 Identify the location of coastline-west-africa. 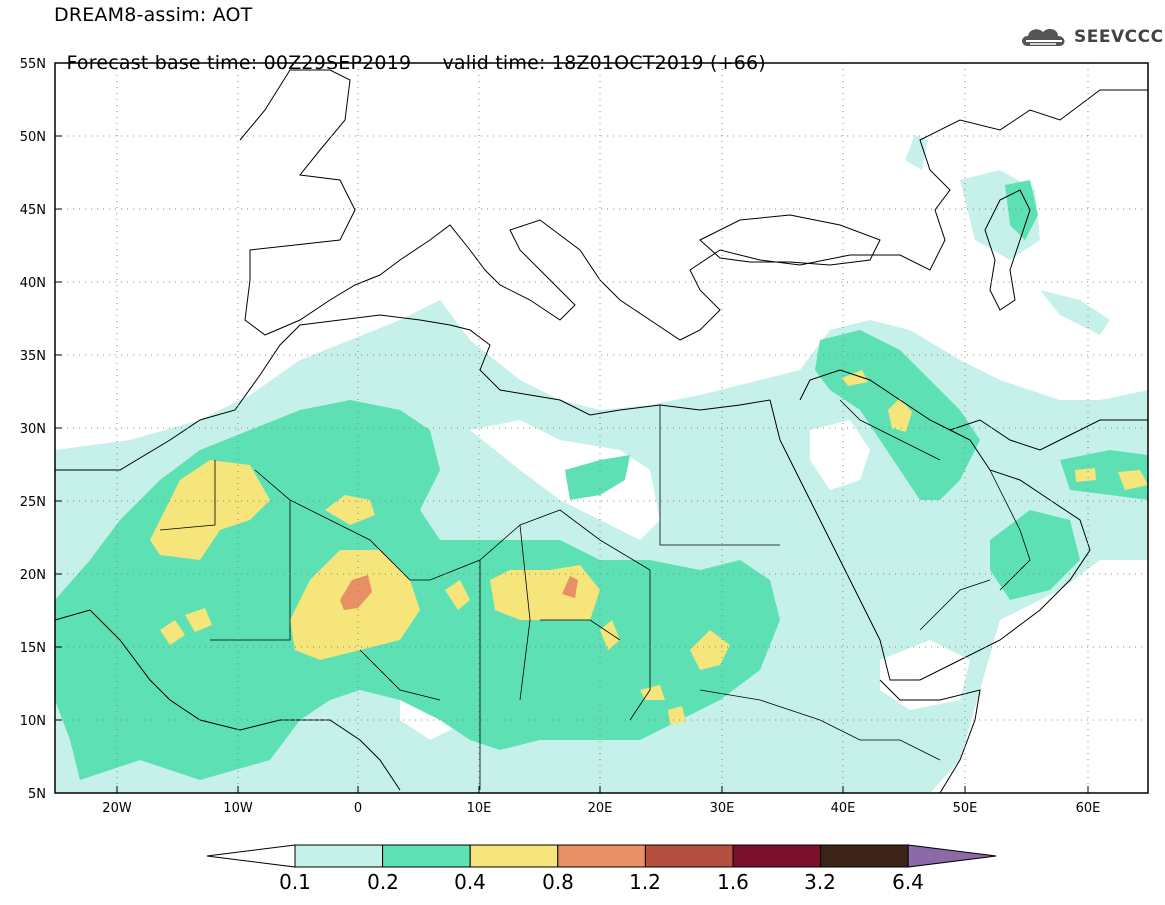
(228, 700).